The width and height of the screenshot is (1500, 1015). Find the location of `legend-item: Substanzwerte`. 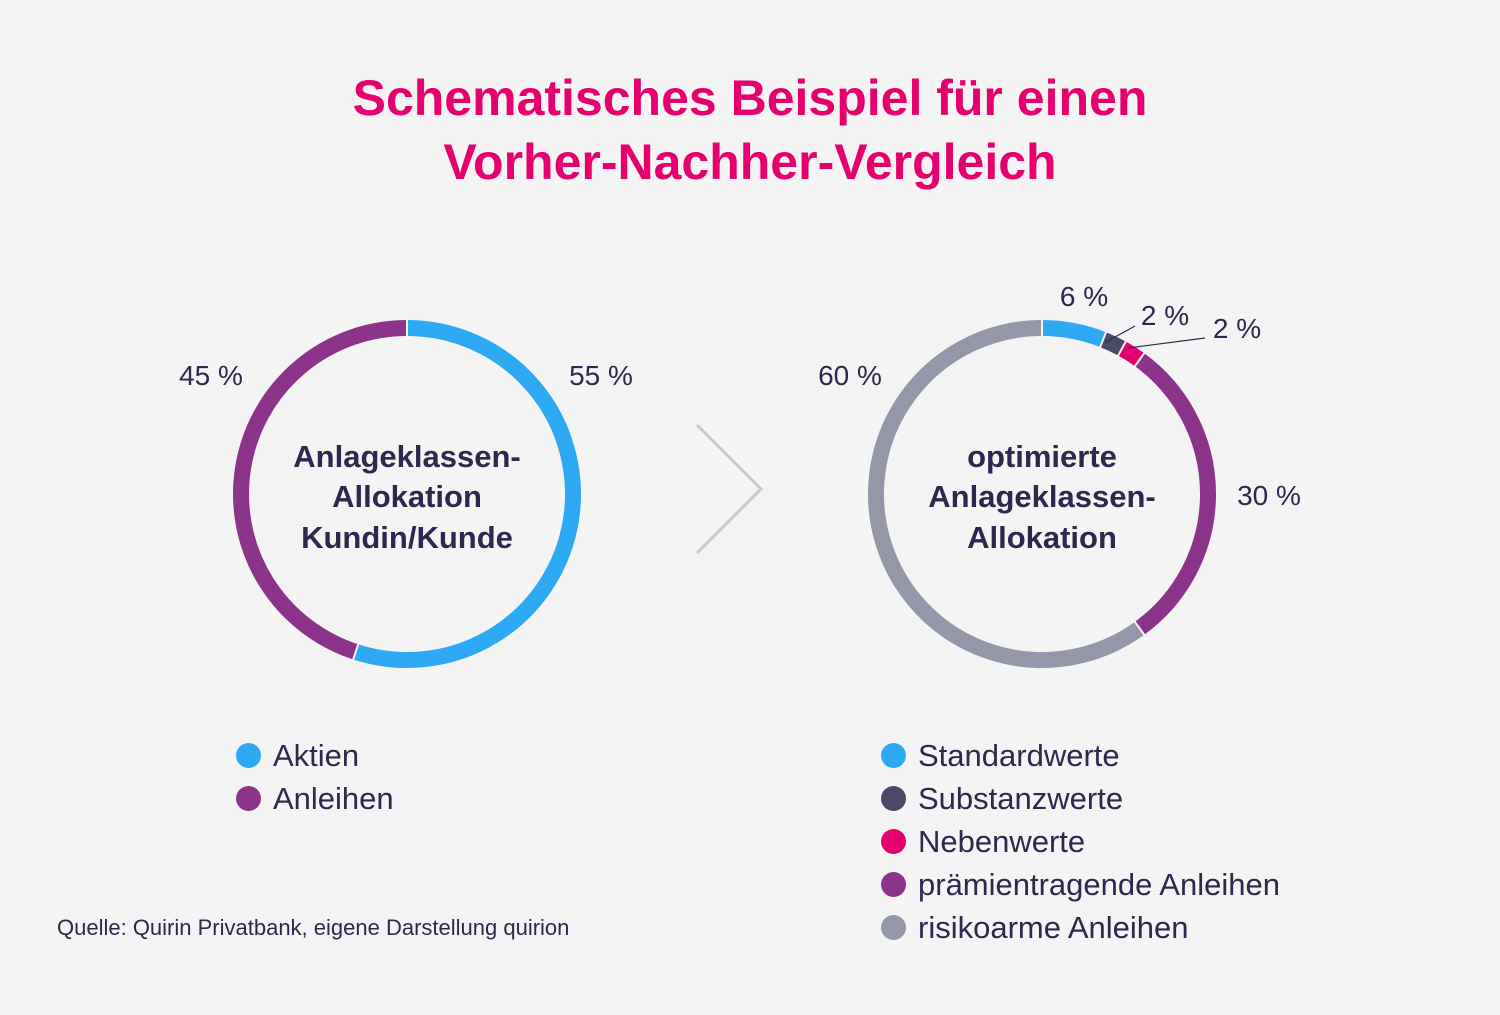

legend-item: Substanzwerte is located at coordinates (1080, 798).